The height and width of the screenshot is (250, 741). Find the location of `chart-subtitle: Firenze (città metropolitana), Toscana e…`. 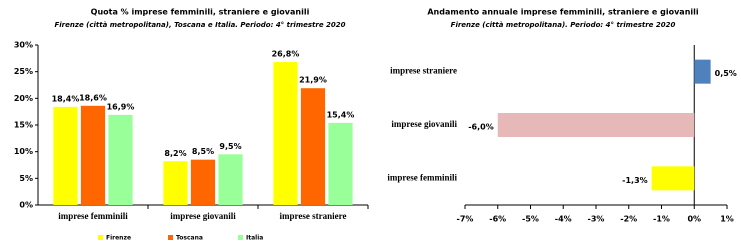

chart-subtitle: Firenze (città metropolitana), Toscana e… is located at coordinates (200, 25).